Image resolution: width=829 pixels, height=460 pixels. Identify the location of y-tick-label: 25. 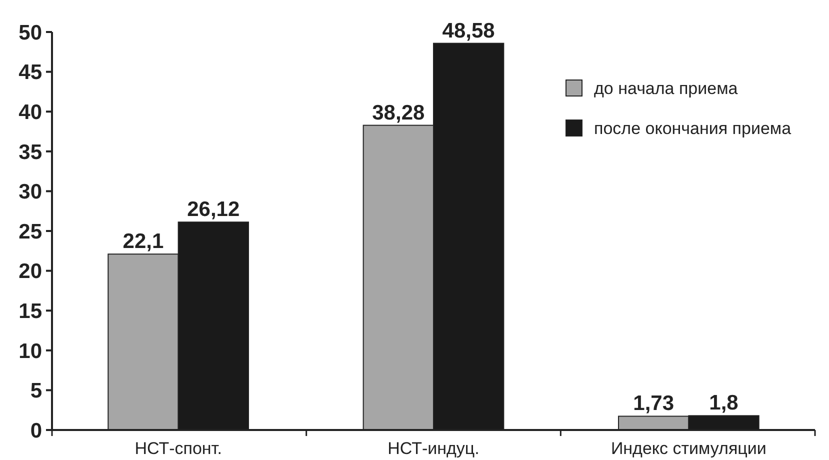
(30, 232).